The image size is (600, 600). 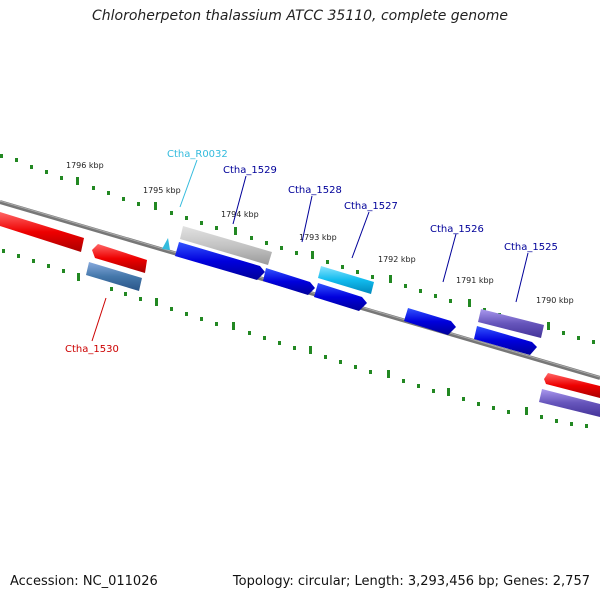 What do you see at coordinates (240, 214) in the screenshot?
I see `kbp-label-1794: 1794 kbp` at bounding box center [240, 214].